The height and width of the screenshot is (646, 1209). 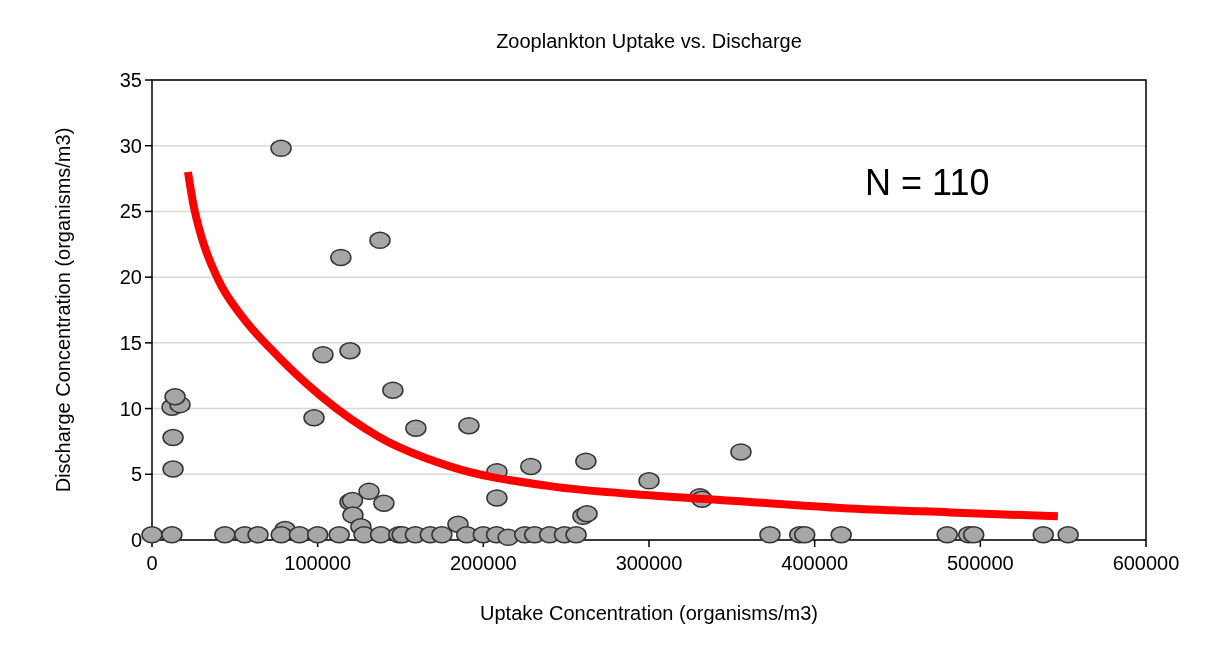 I want to click on y-tick-label: 25, so click(x=130, y=211).